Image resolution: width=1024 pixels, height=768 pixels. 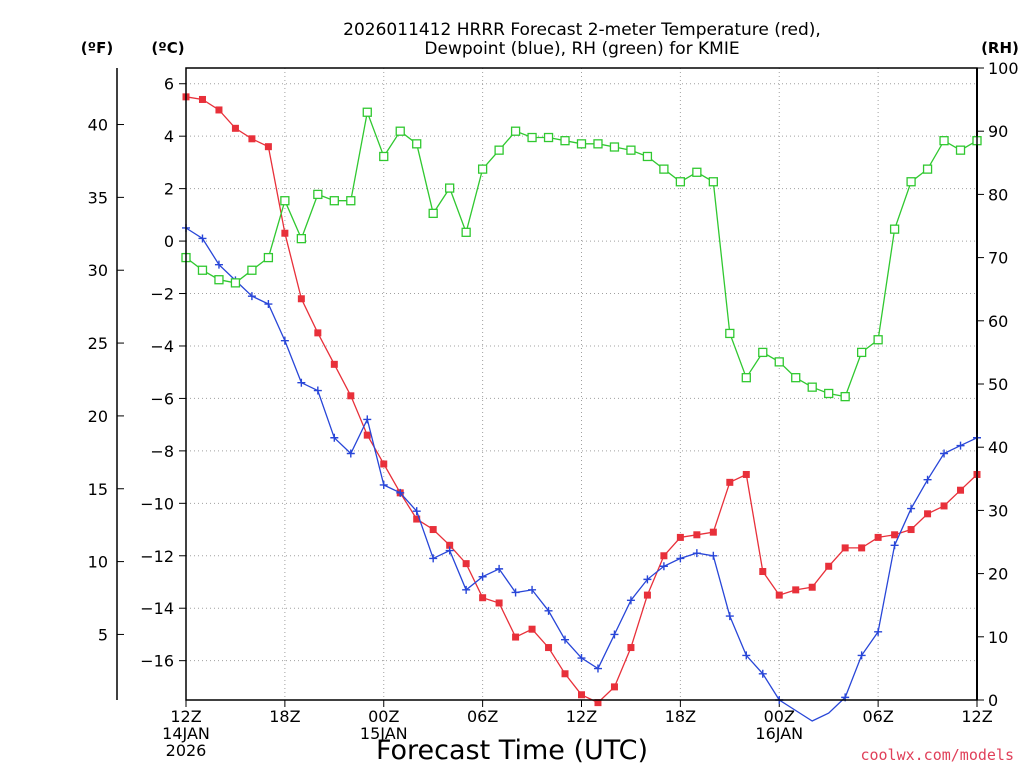 What do you see at coordinates (998, 574) in the screenshot?
I see `rh-tick-label: 20` at bounding box center [998, 574].